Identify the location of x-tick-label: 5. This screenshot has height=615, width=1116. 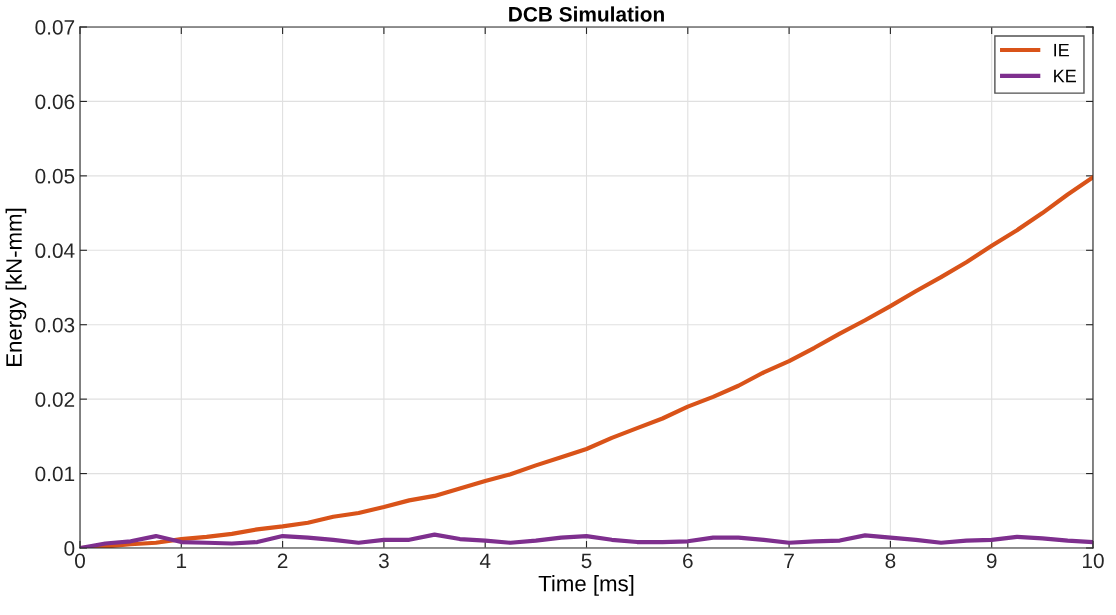
(586, 561).